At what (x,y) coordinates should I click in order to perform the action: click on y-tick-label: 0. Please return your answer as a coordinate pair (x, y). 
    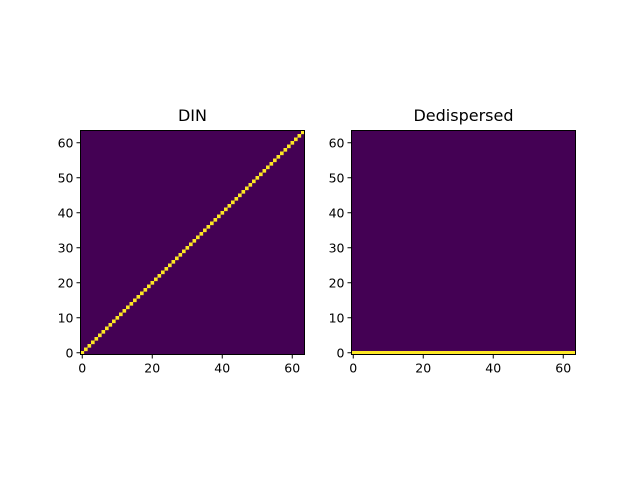
    Looking at the image, I should click on (70, 352).